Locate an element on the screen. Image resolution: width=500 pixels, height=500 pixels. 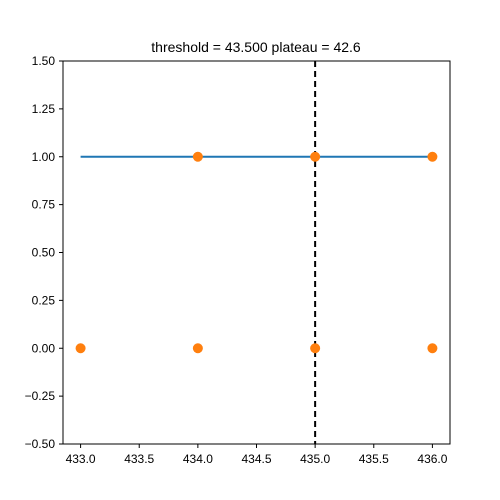
y-tick-label: 0.25 is located at coordinates (44, 300).